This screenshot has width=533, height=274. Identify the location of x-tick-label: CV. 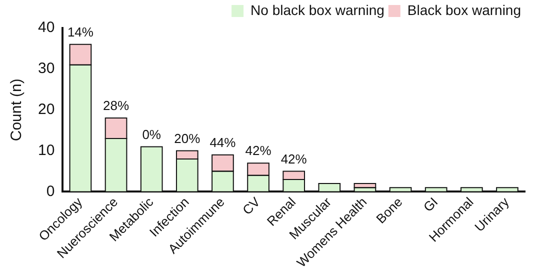
(252, 206).